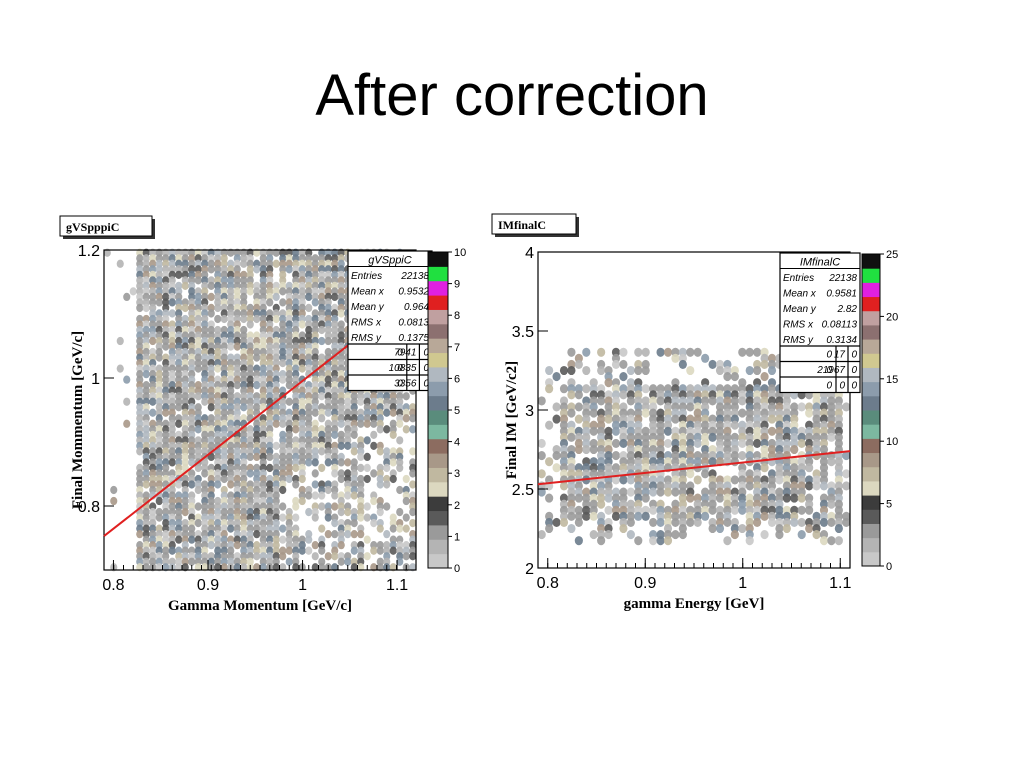 Image resolution: width=1024 pixels, height=768 pixels. I want to click on y-tick-label: 1.2, so click(89, 251).